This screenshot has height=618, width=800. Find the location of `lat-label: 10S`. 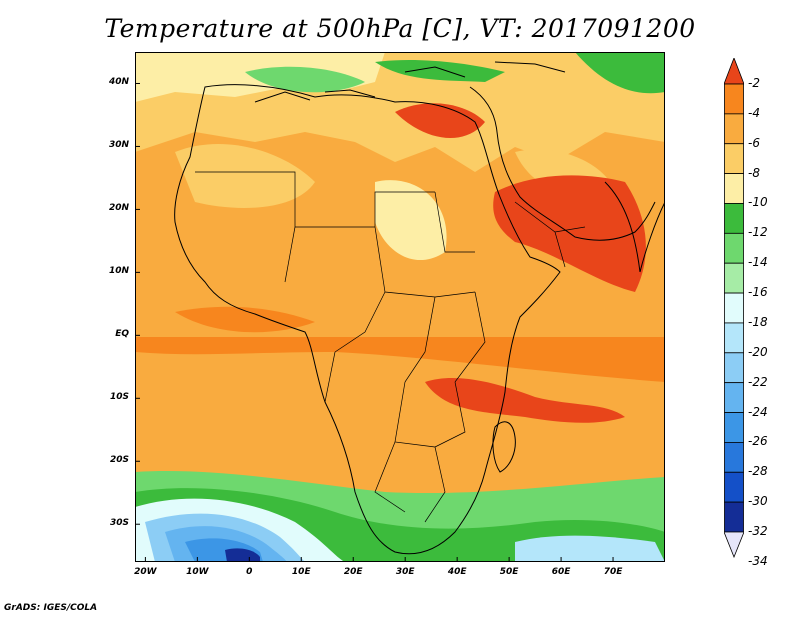

lat-label: 10S is located at coordinates (119, 397).